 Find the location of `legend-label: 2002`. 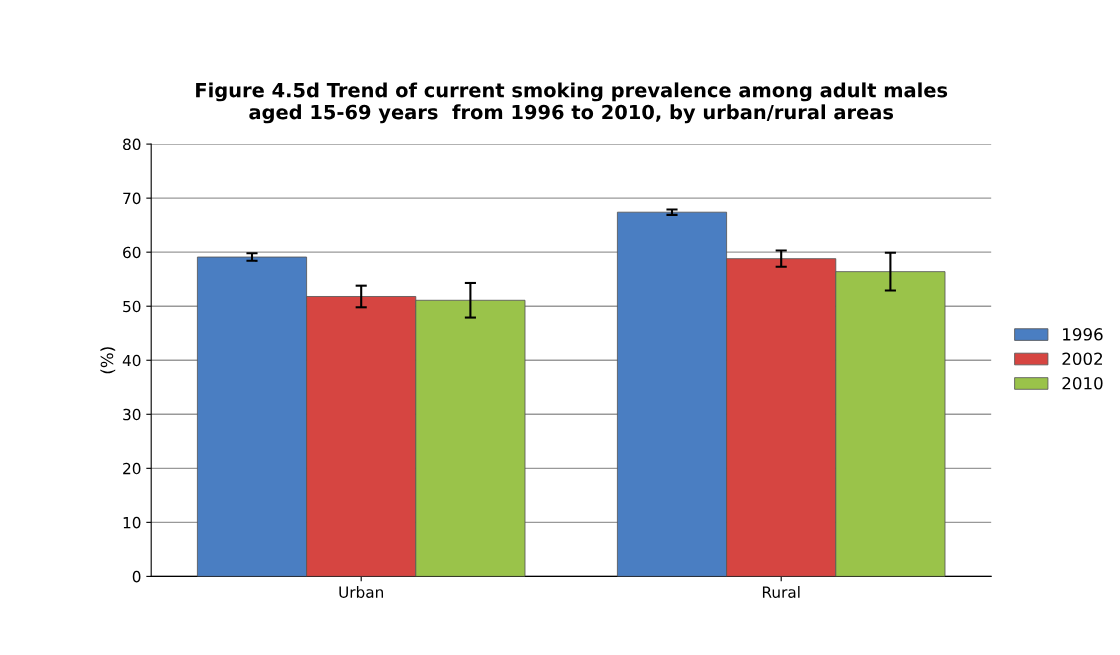

legend-label: 2002 is located at coordinates (1082, 359).